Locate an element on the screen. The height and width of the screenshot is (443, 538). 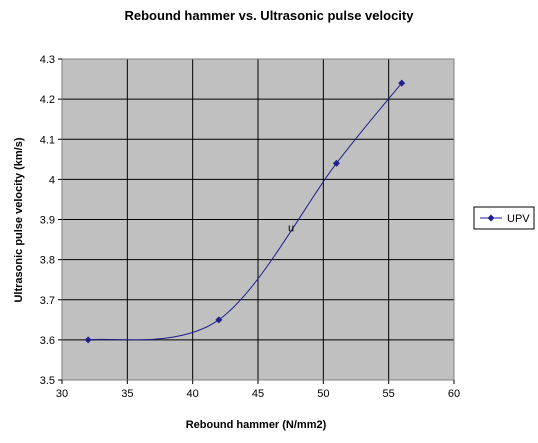
annotation-layer: u is located at coordinates (291, 229).